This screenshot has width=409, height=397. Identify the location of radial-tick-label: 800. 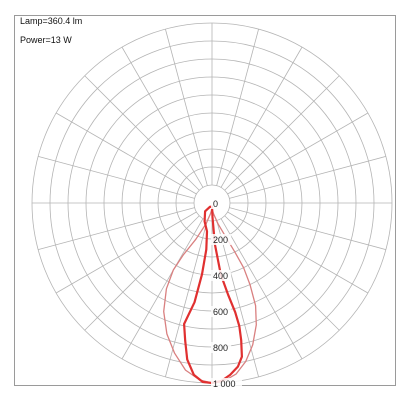
(220, 348).